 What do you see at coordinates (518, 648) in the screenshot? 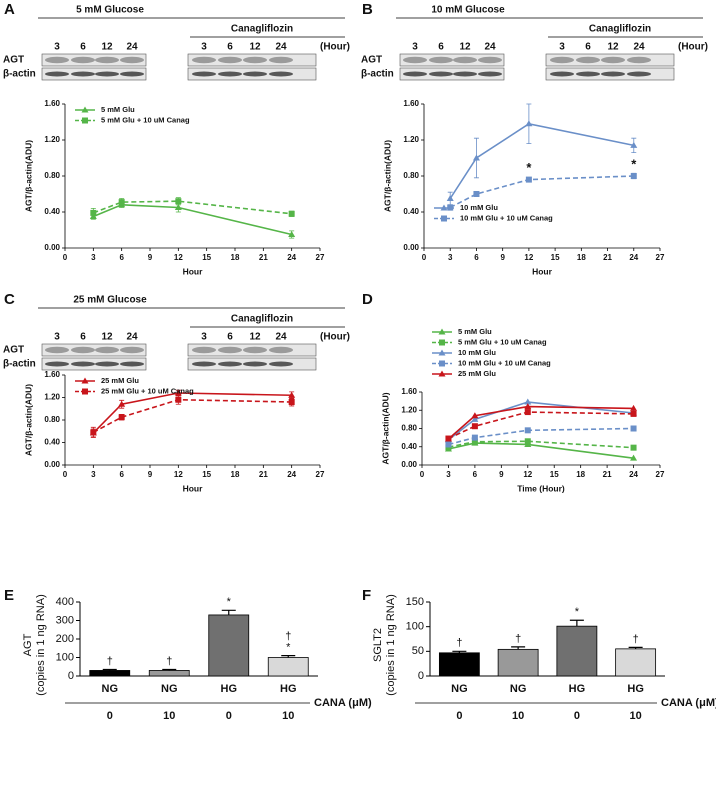
I see `error-bar` at bounding box center [518, 648].